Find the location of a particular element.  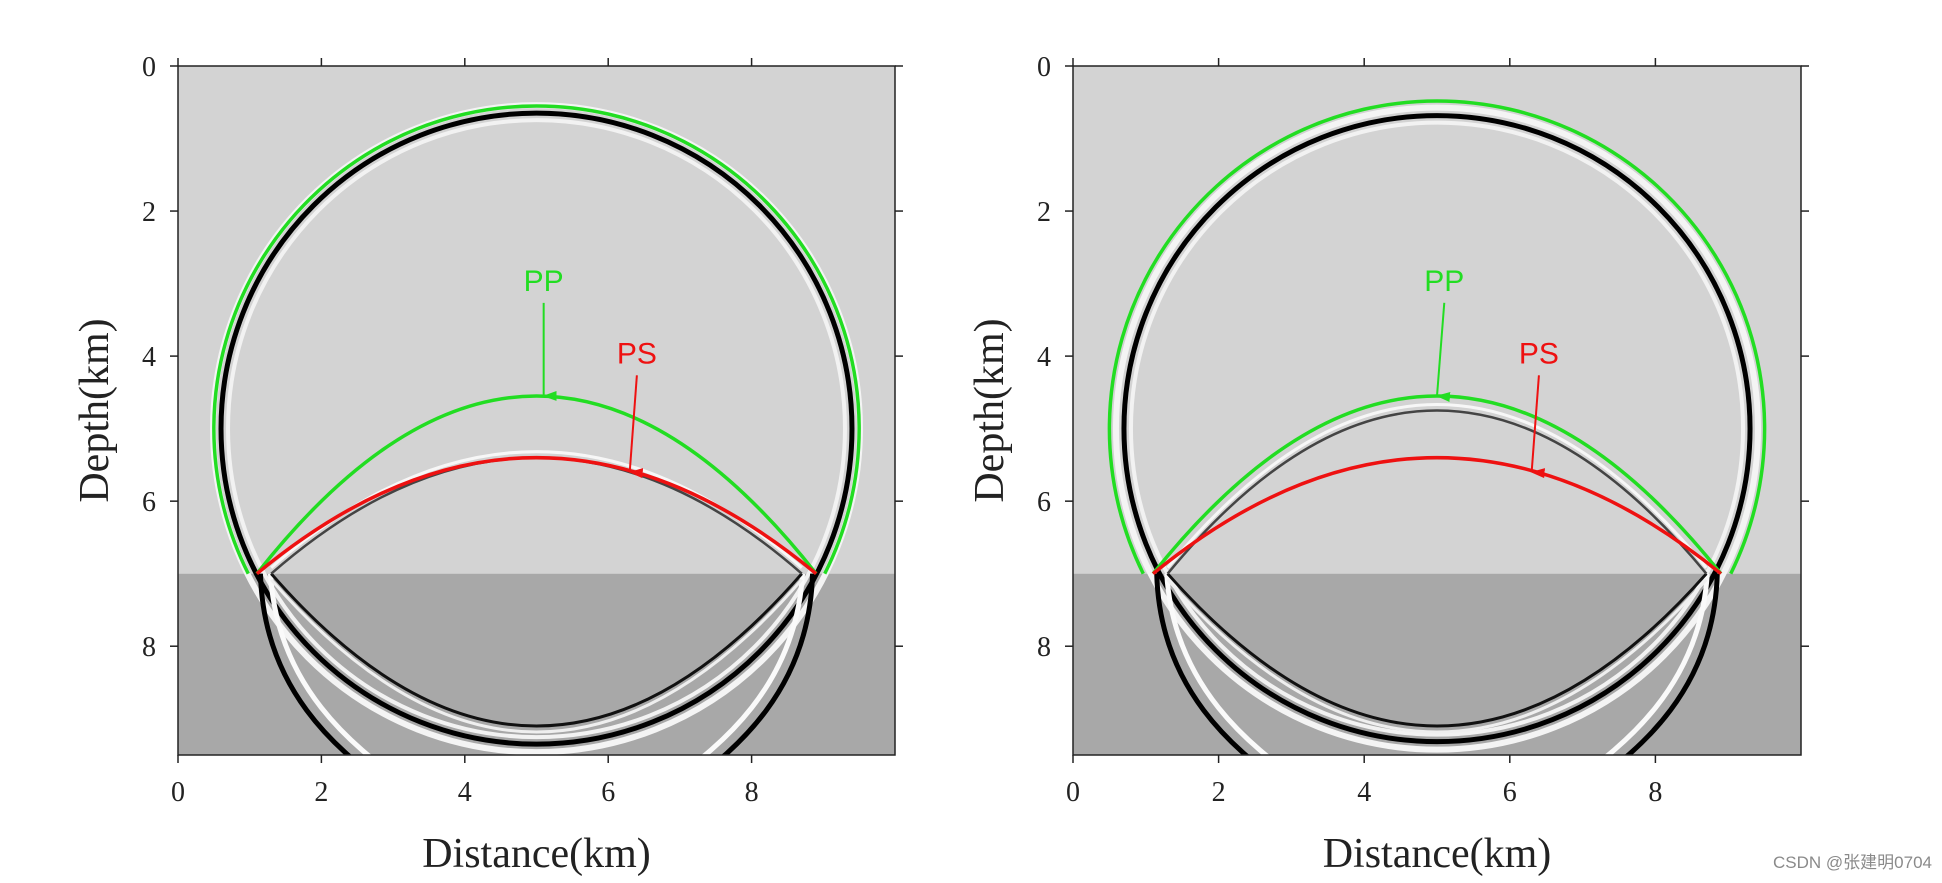

reflected-arc-halo is located at coordinates (1437, 486).